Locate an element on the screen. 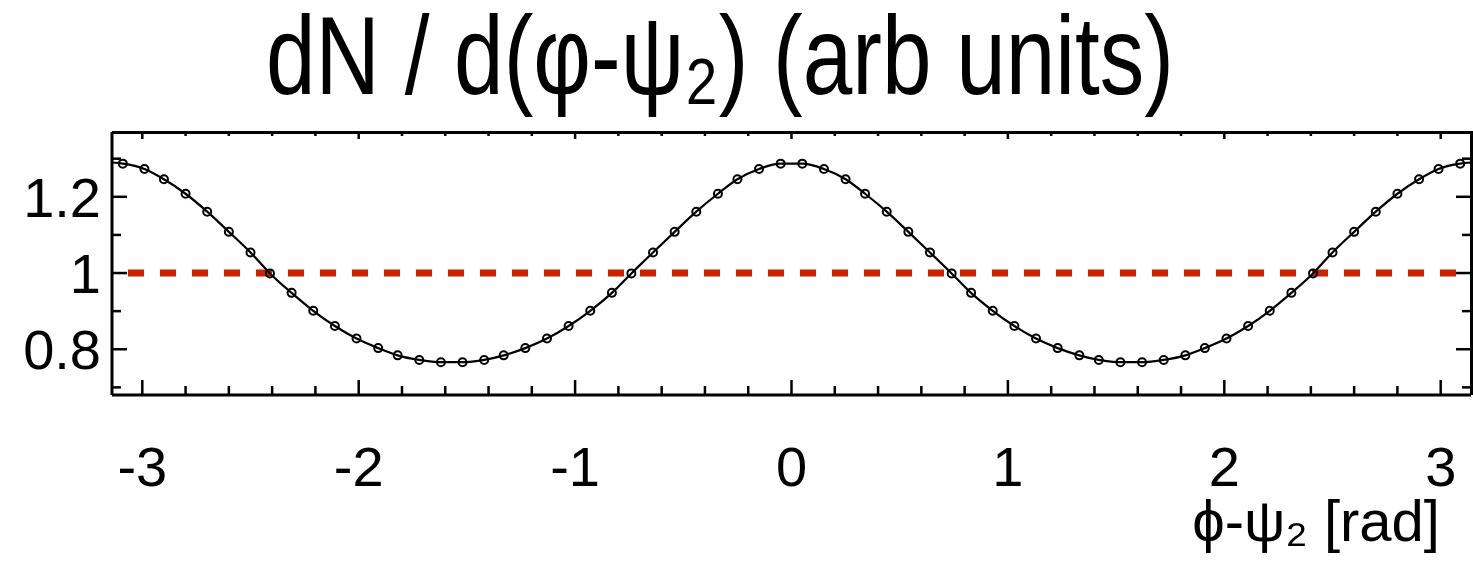 The image size is (1473, 587). x-tick-label: 0 is located at coordinates (791, 466).